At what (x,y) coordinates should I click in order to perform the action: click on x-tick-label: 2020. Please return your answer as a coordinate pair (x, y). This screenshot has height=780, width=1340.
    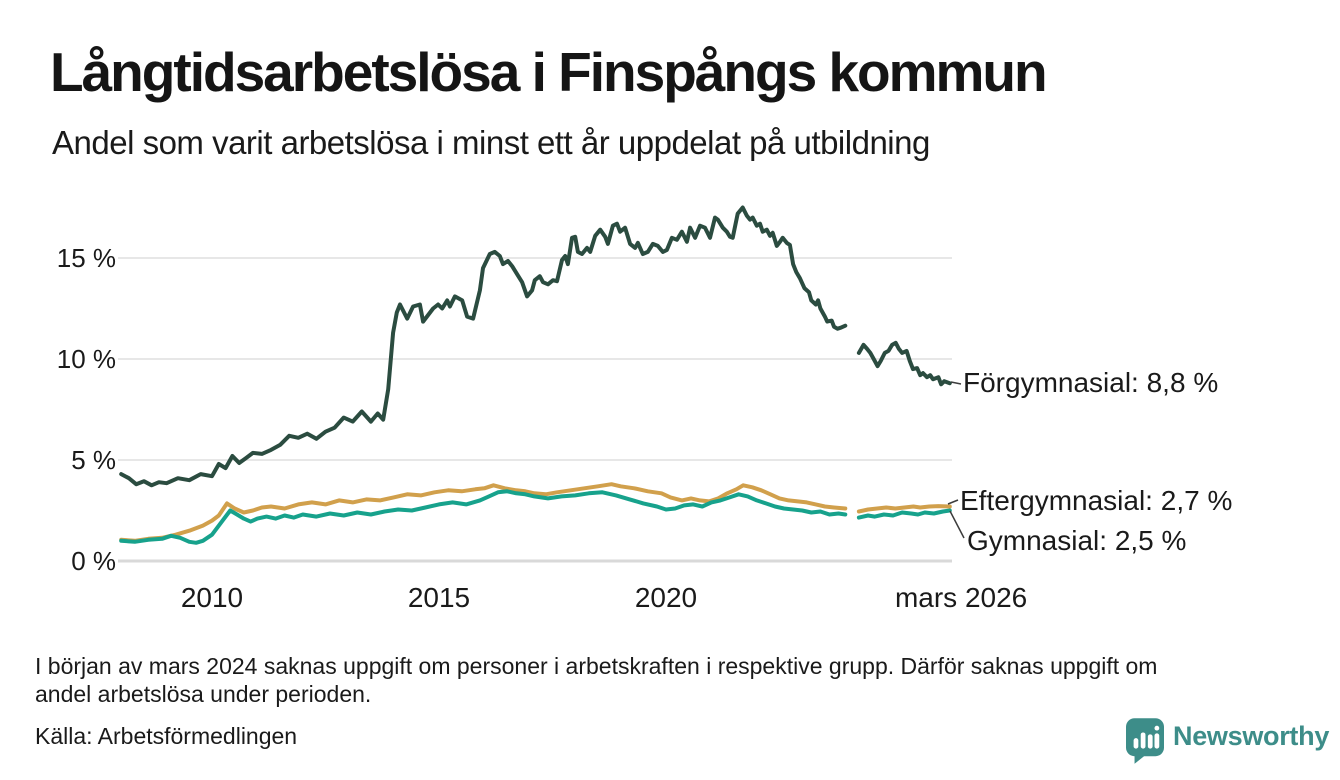
    Looking at the image, I should click on (666, 597).